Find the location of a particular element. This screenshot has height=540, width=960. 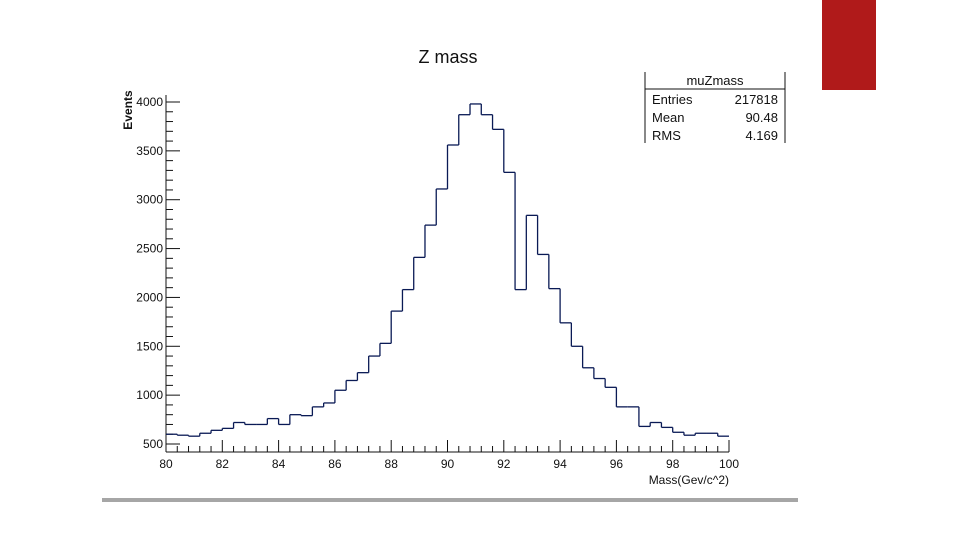

x-tick-label: 100 is located at coordinates (729, 464).